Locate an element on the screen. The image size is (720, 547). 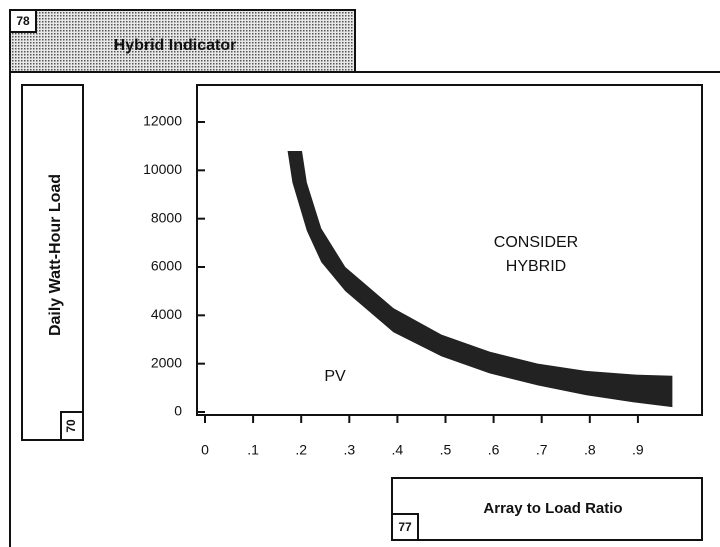
figure-number-box is located at coordinates (23, 21).